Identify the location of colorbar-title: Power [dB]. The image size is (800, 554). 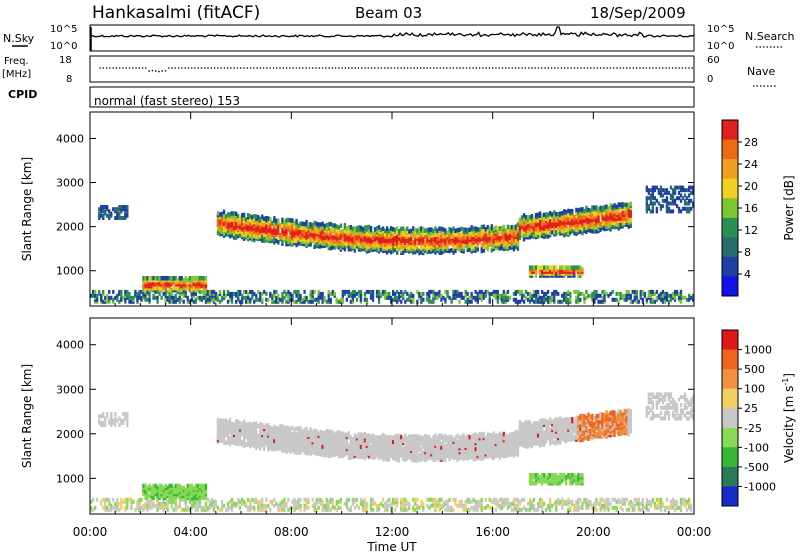
(789, 207).